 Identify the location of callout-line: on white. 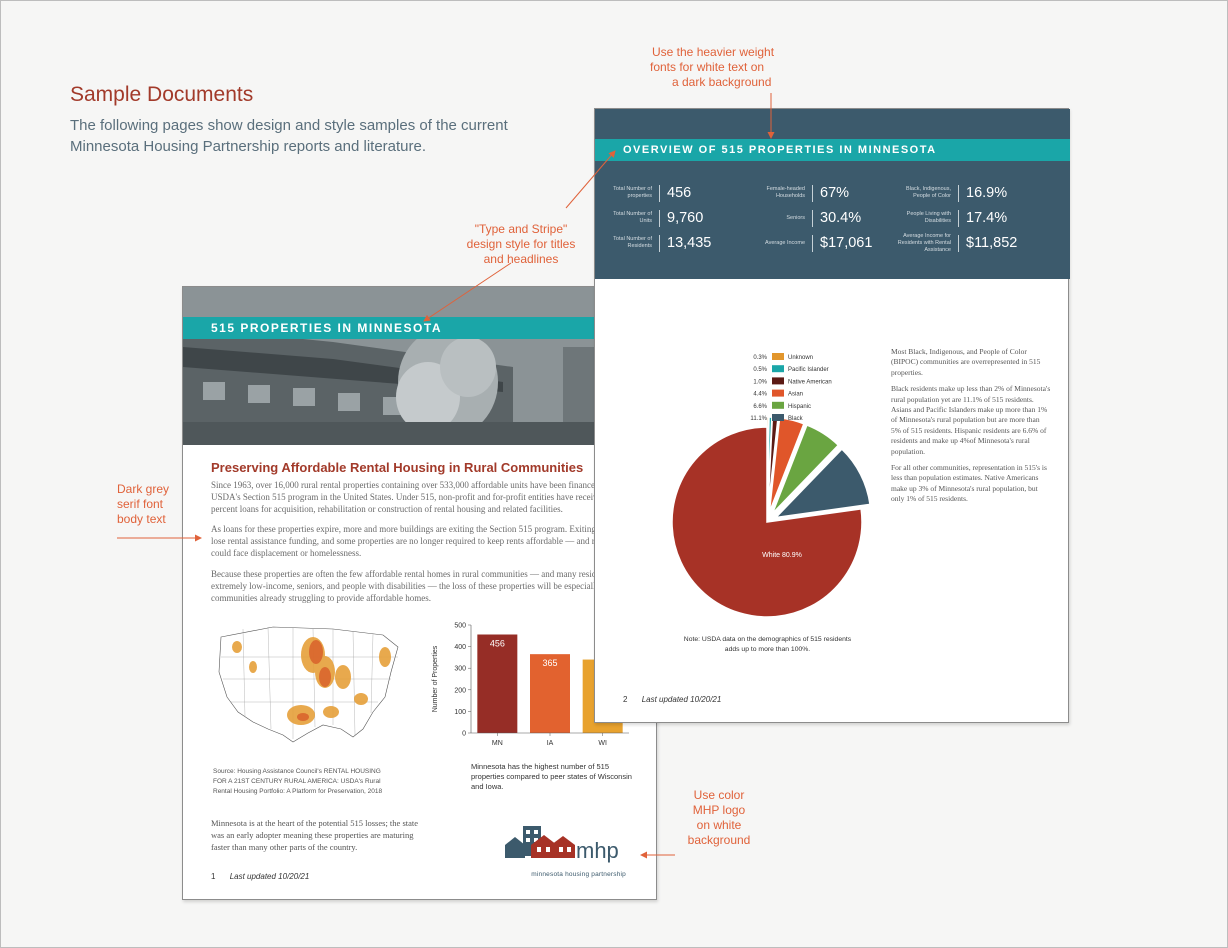
(719, 825).